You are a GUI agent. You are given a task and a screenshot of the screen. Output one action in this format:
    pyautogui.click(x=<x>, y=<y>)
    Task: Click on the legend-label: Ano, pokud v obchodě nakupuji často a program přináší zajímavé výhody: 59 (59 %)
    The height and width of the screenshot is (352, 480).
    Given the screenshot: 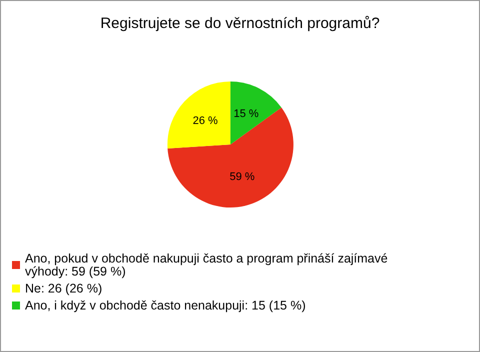 What is the action you would take?
    pyautogui.click(x=208, y=265)
    